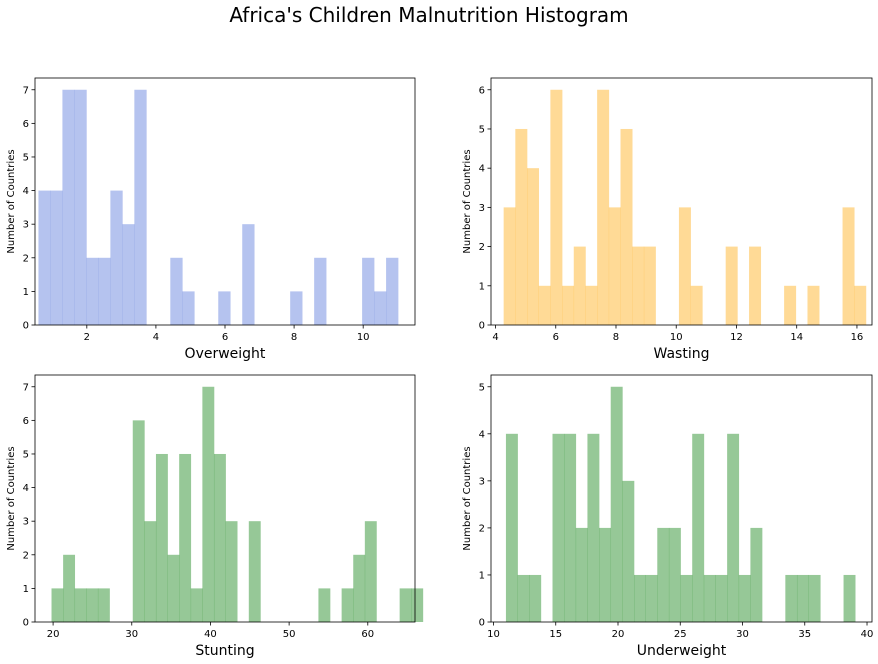  What do you see at coordinates (289, 634) in the screenshot?
I see `x-tick-label: 50` at bounding box center [289, 634].